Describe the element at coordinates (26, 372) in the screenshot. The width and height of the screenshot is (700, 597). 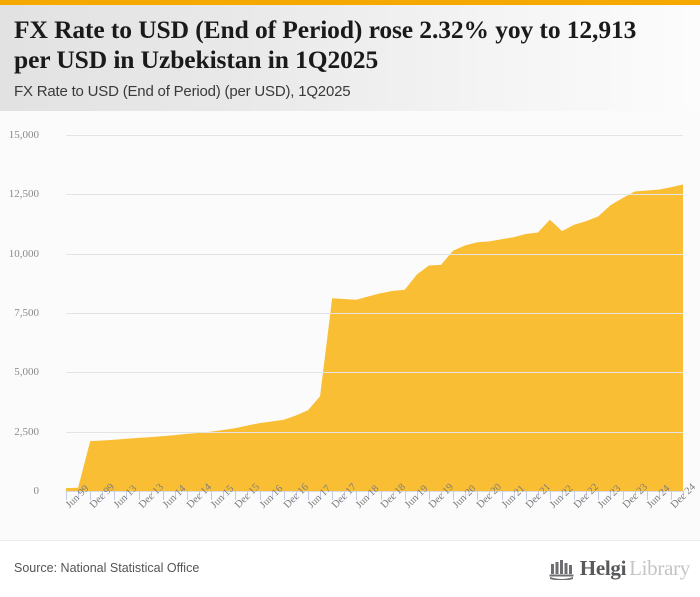
I see `y-axis-tick-label: 5,000` at that location.